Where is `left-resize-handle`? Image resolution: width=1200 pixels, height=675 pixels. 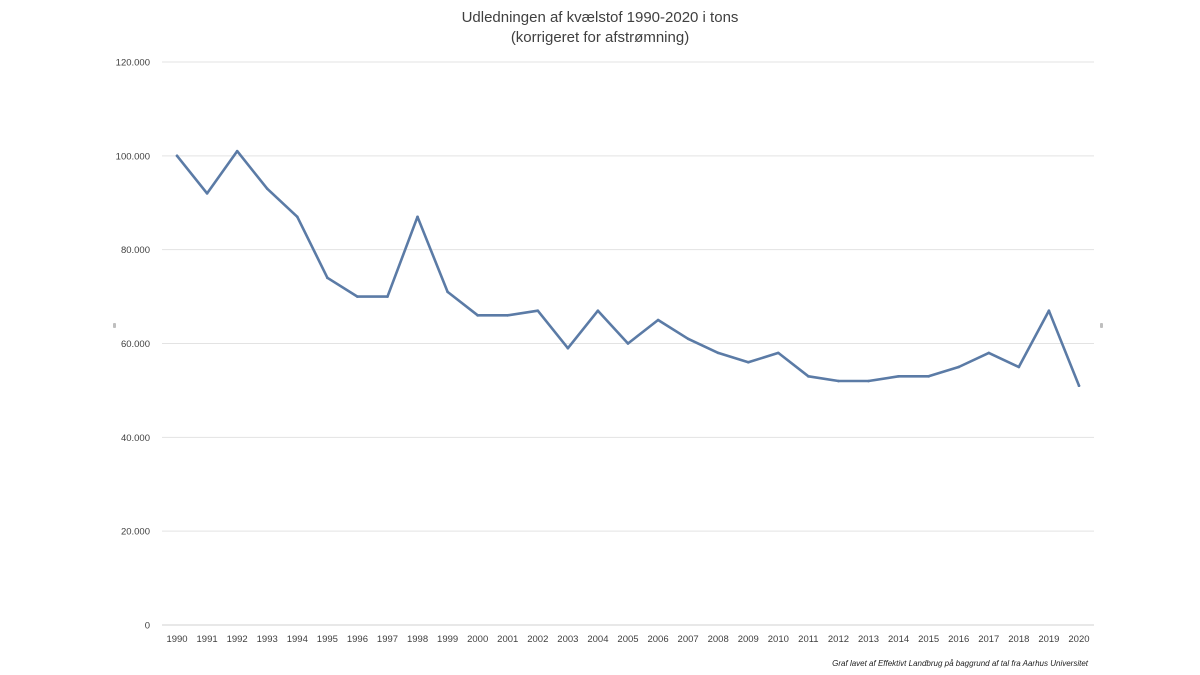
left-resize-handle is located at coordinates (114, 325).